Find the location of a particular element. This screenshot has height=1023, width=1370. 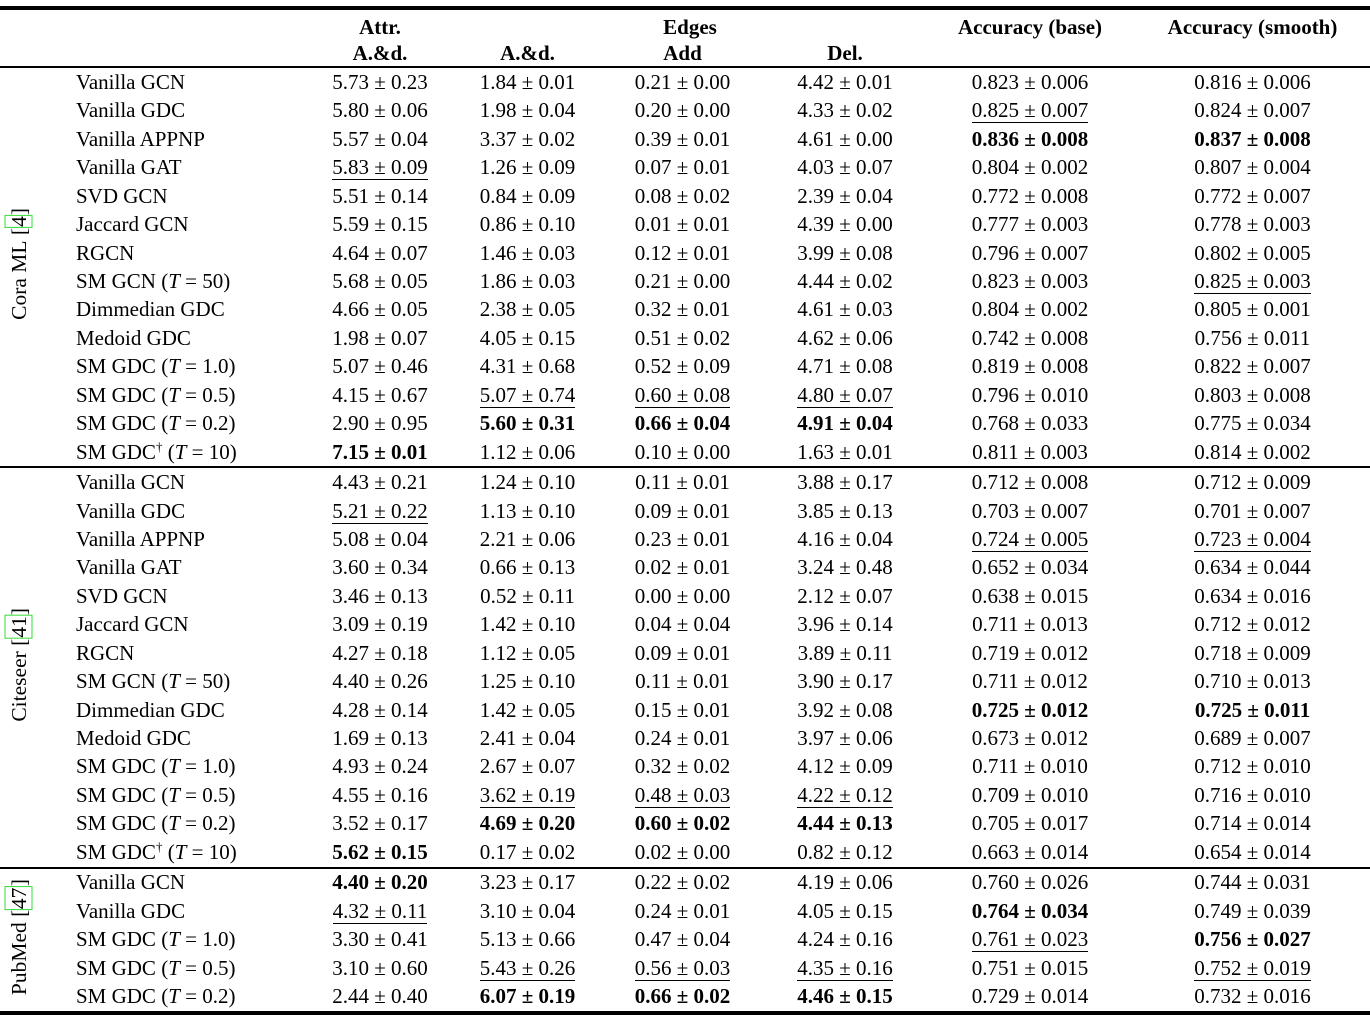

col-subheader-edges-ad: A.&d. is located at coordinates (527, 53).